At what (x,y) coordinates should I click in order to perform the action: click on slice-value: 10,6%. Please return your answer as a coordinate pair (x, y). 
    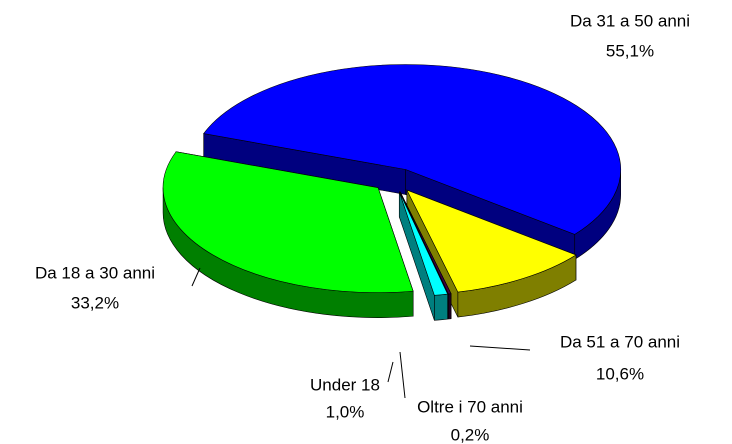
    Looking at the image, I should click on (620, 373).